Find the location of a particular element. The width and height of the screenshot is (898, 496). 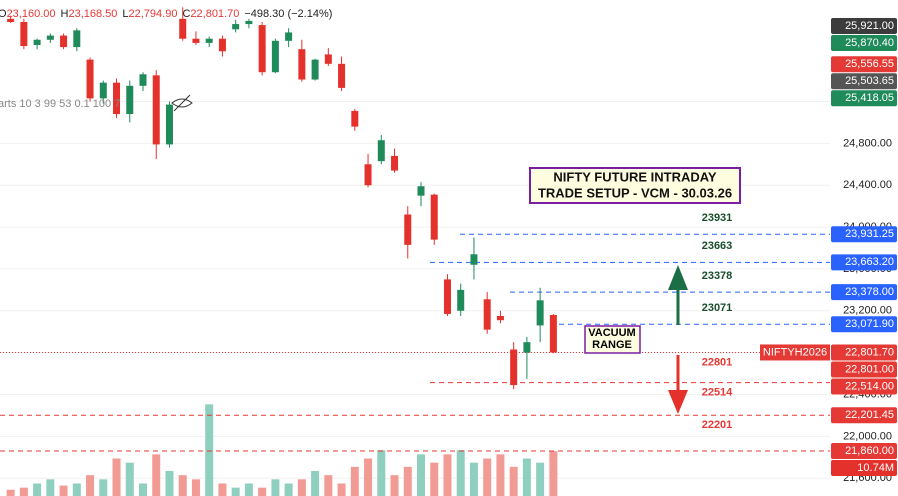

vacuum-box: VACUUM RANGE is located at coordinates (612, 339).